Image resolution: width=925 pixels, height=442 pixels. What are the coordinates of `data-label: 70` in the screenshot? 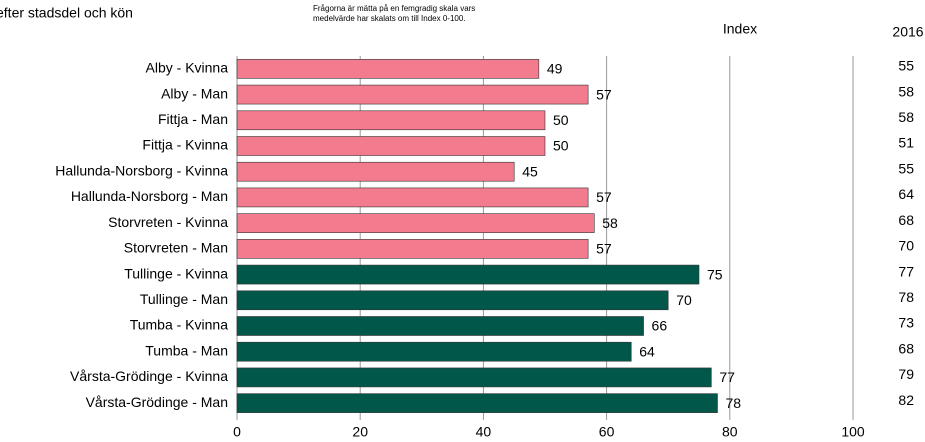 It's located at (684, 300).